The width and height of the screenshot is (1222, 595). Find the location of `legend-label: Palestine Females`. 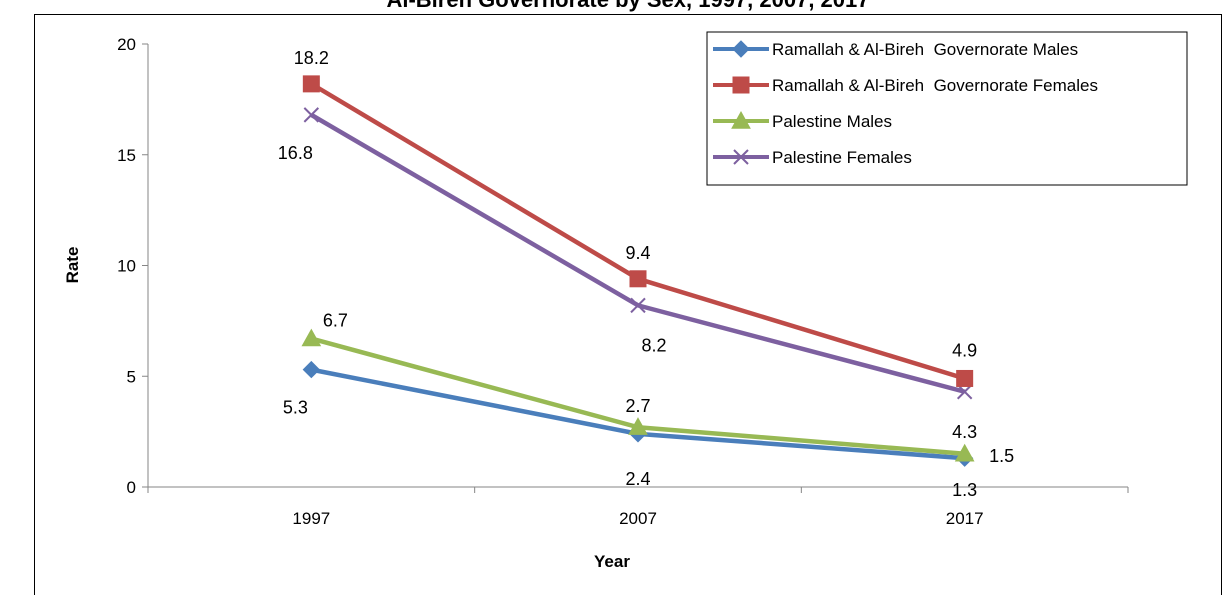

legend-label: Palestine Females is located at coordinates (842, 157).